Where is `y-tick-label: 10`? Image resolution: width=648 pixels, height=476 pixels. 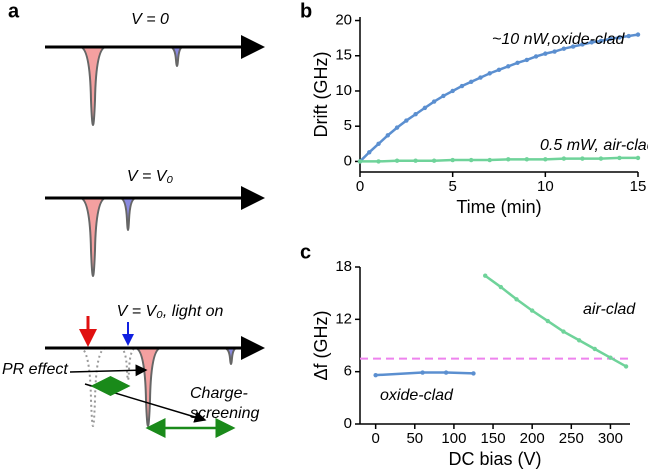 y-tick-label: 10 is located at coordinates (343, 90).